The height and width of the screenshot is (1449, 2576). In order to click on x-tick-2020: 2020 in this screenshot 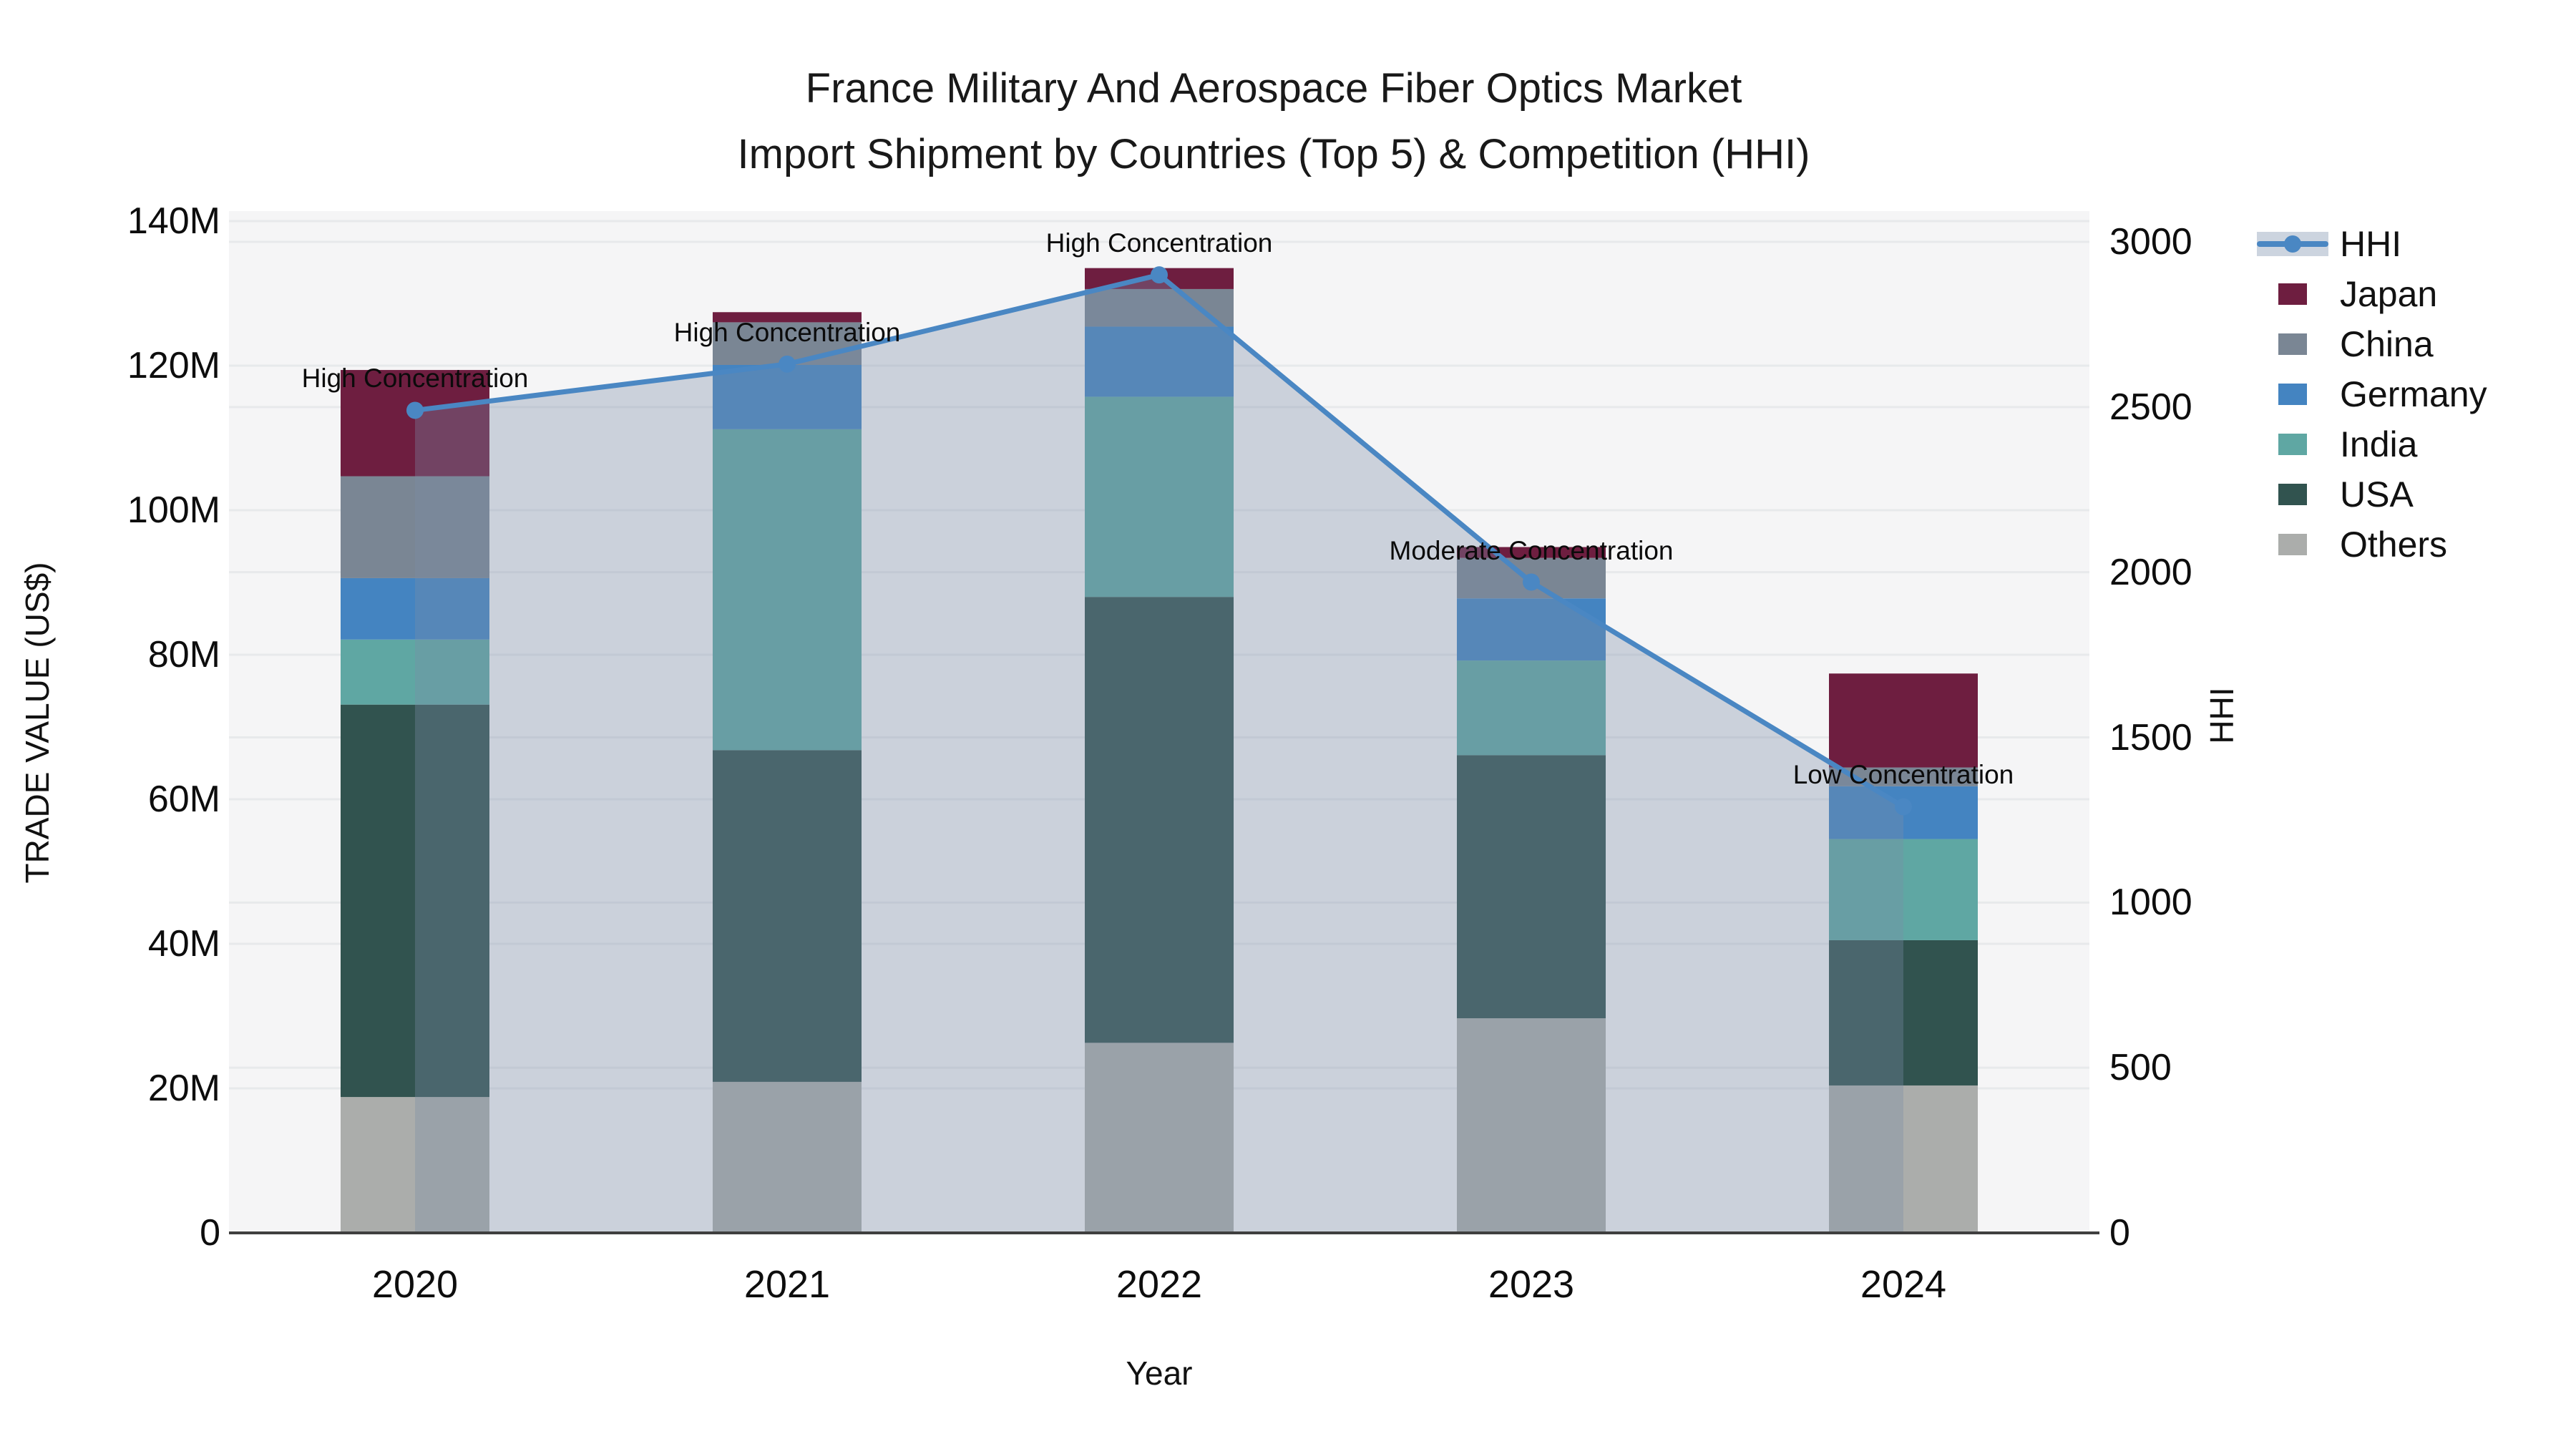, I will do `click(415, 1284)`.